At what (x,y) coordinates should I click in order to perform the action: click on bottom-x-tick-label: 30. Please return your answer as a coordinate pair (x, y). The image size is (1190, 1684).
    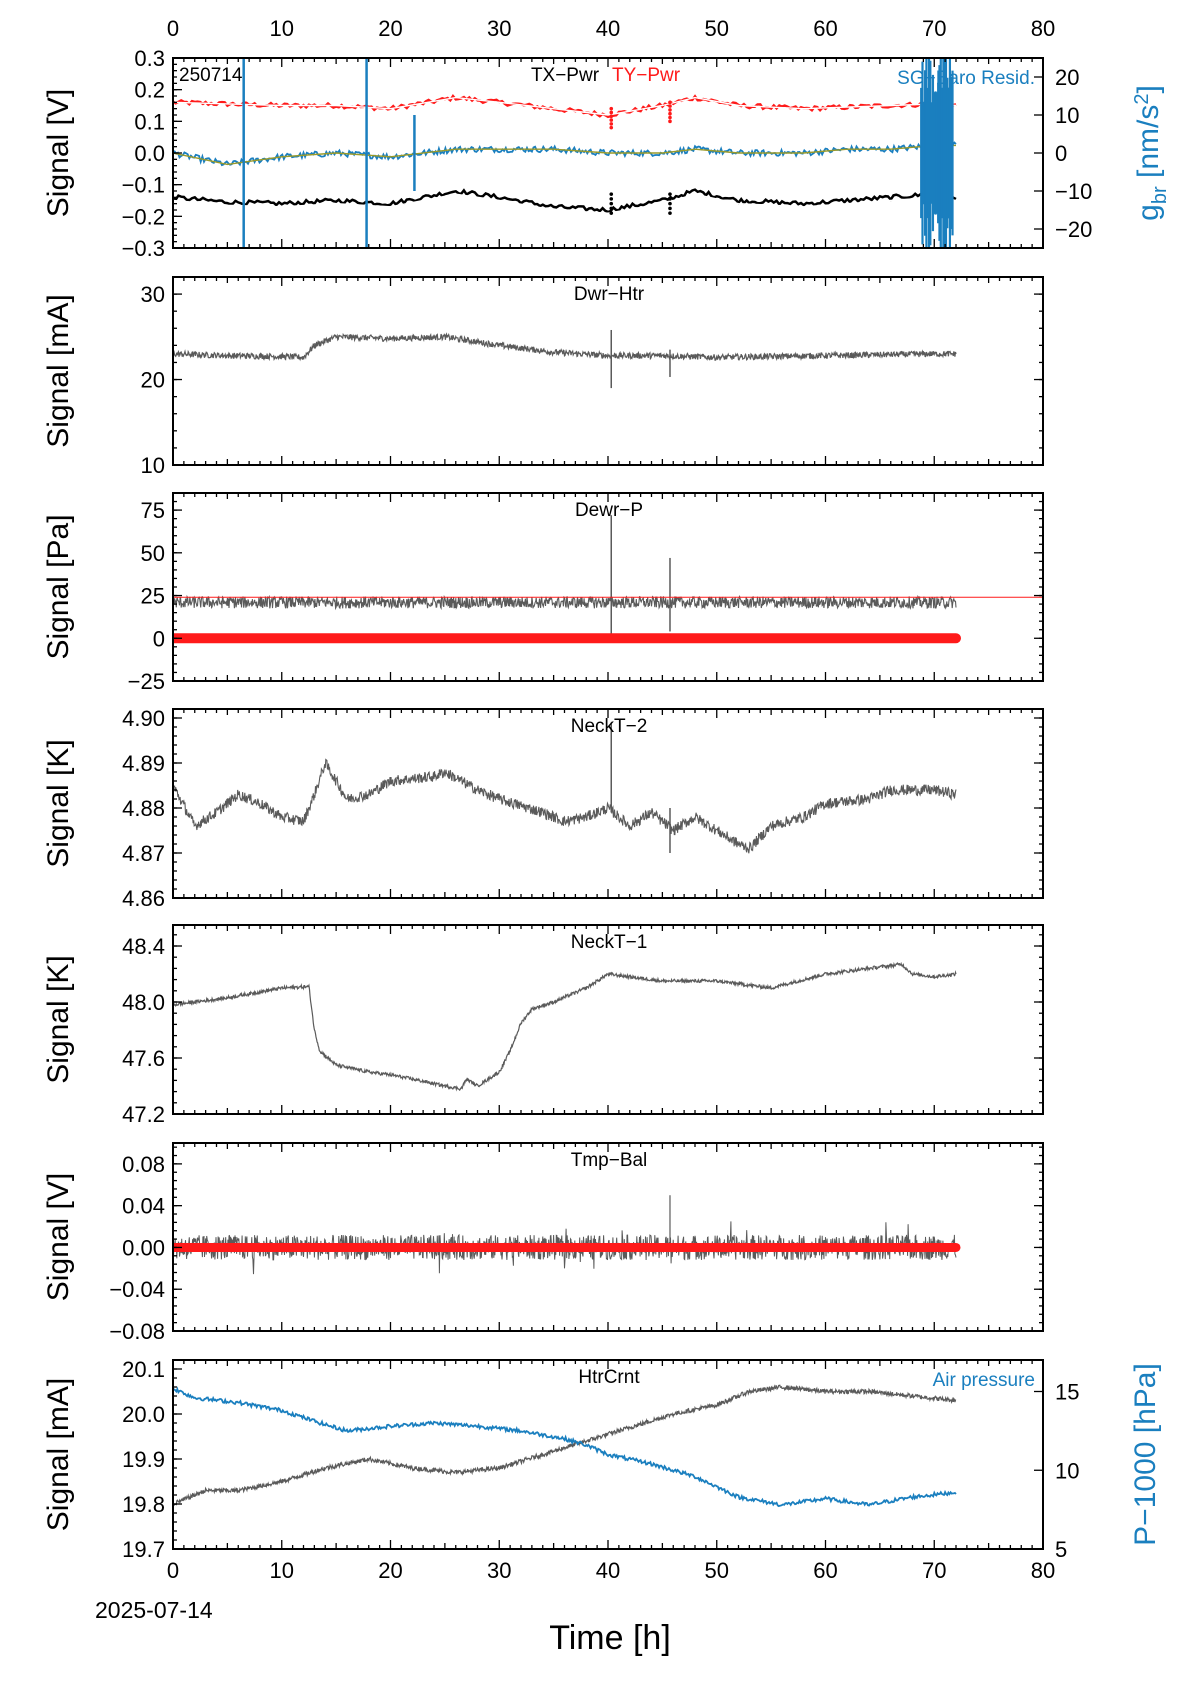
    Looking at the image, I should click on (499, 1570).